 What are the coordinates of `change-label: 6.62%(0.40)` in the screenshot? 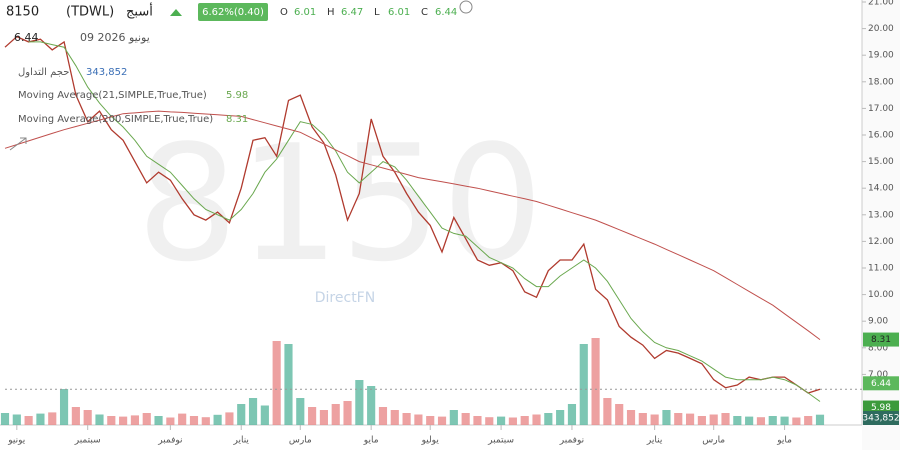 It's located at (233, 12).